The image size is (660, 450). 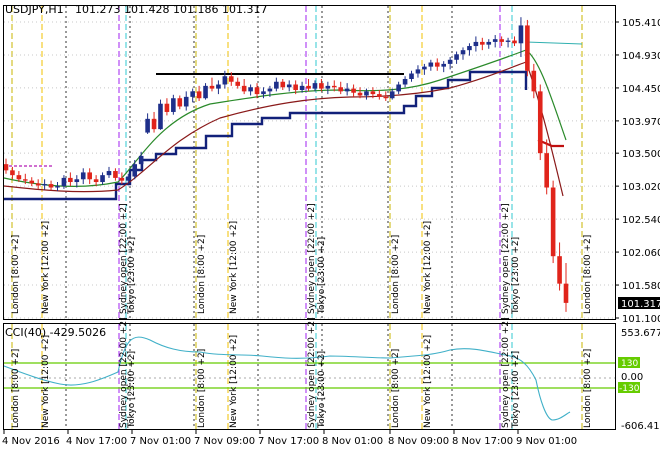 I want to click on time-tick-label: 4 Nov 2016, so click(x=31, y=441).